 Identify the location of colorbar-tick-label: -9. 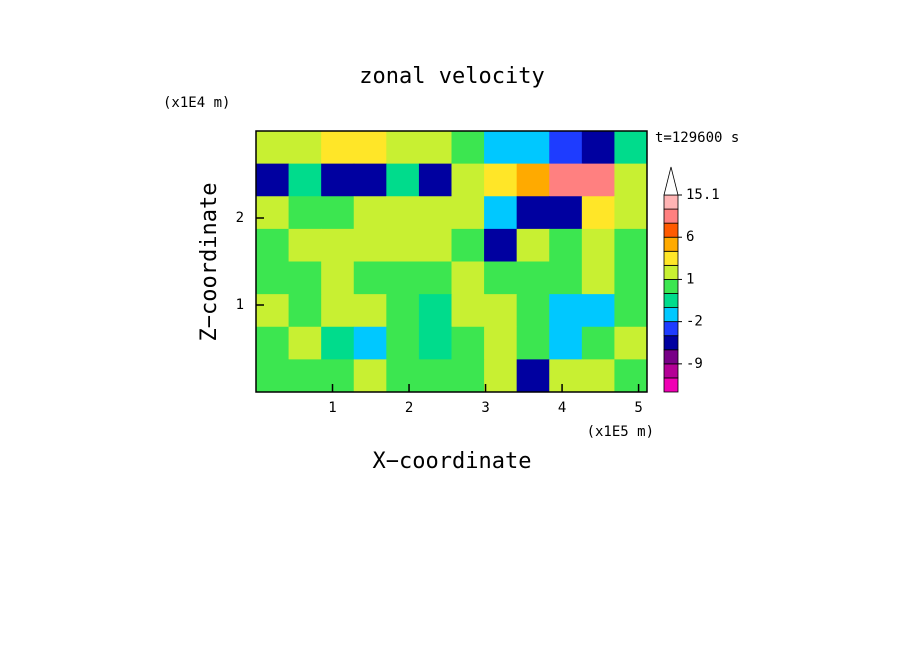
(694, 364).